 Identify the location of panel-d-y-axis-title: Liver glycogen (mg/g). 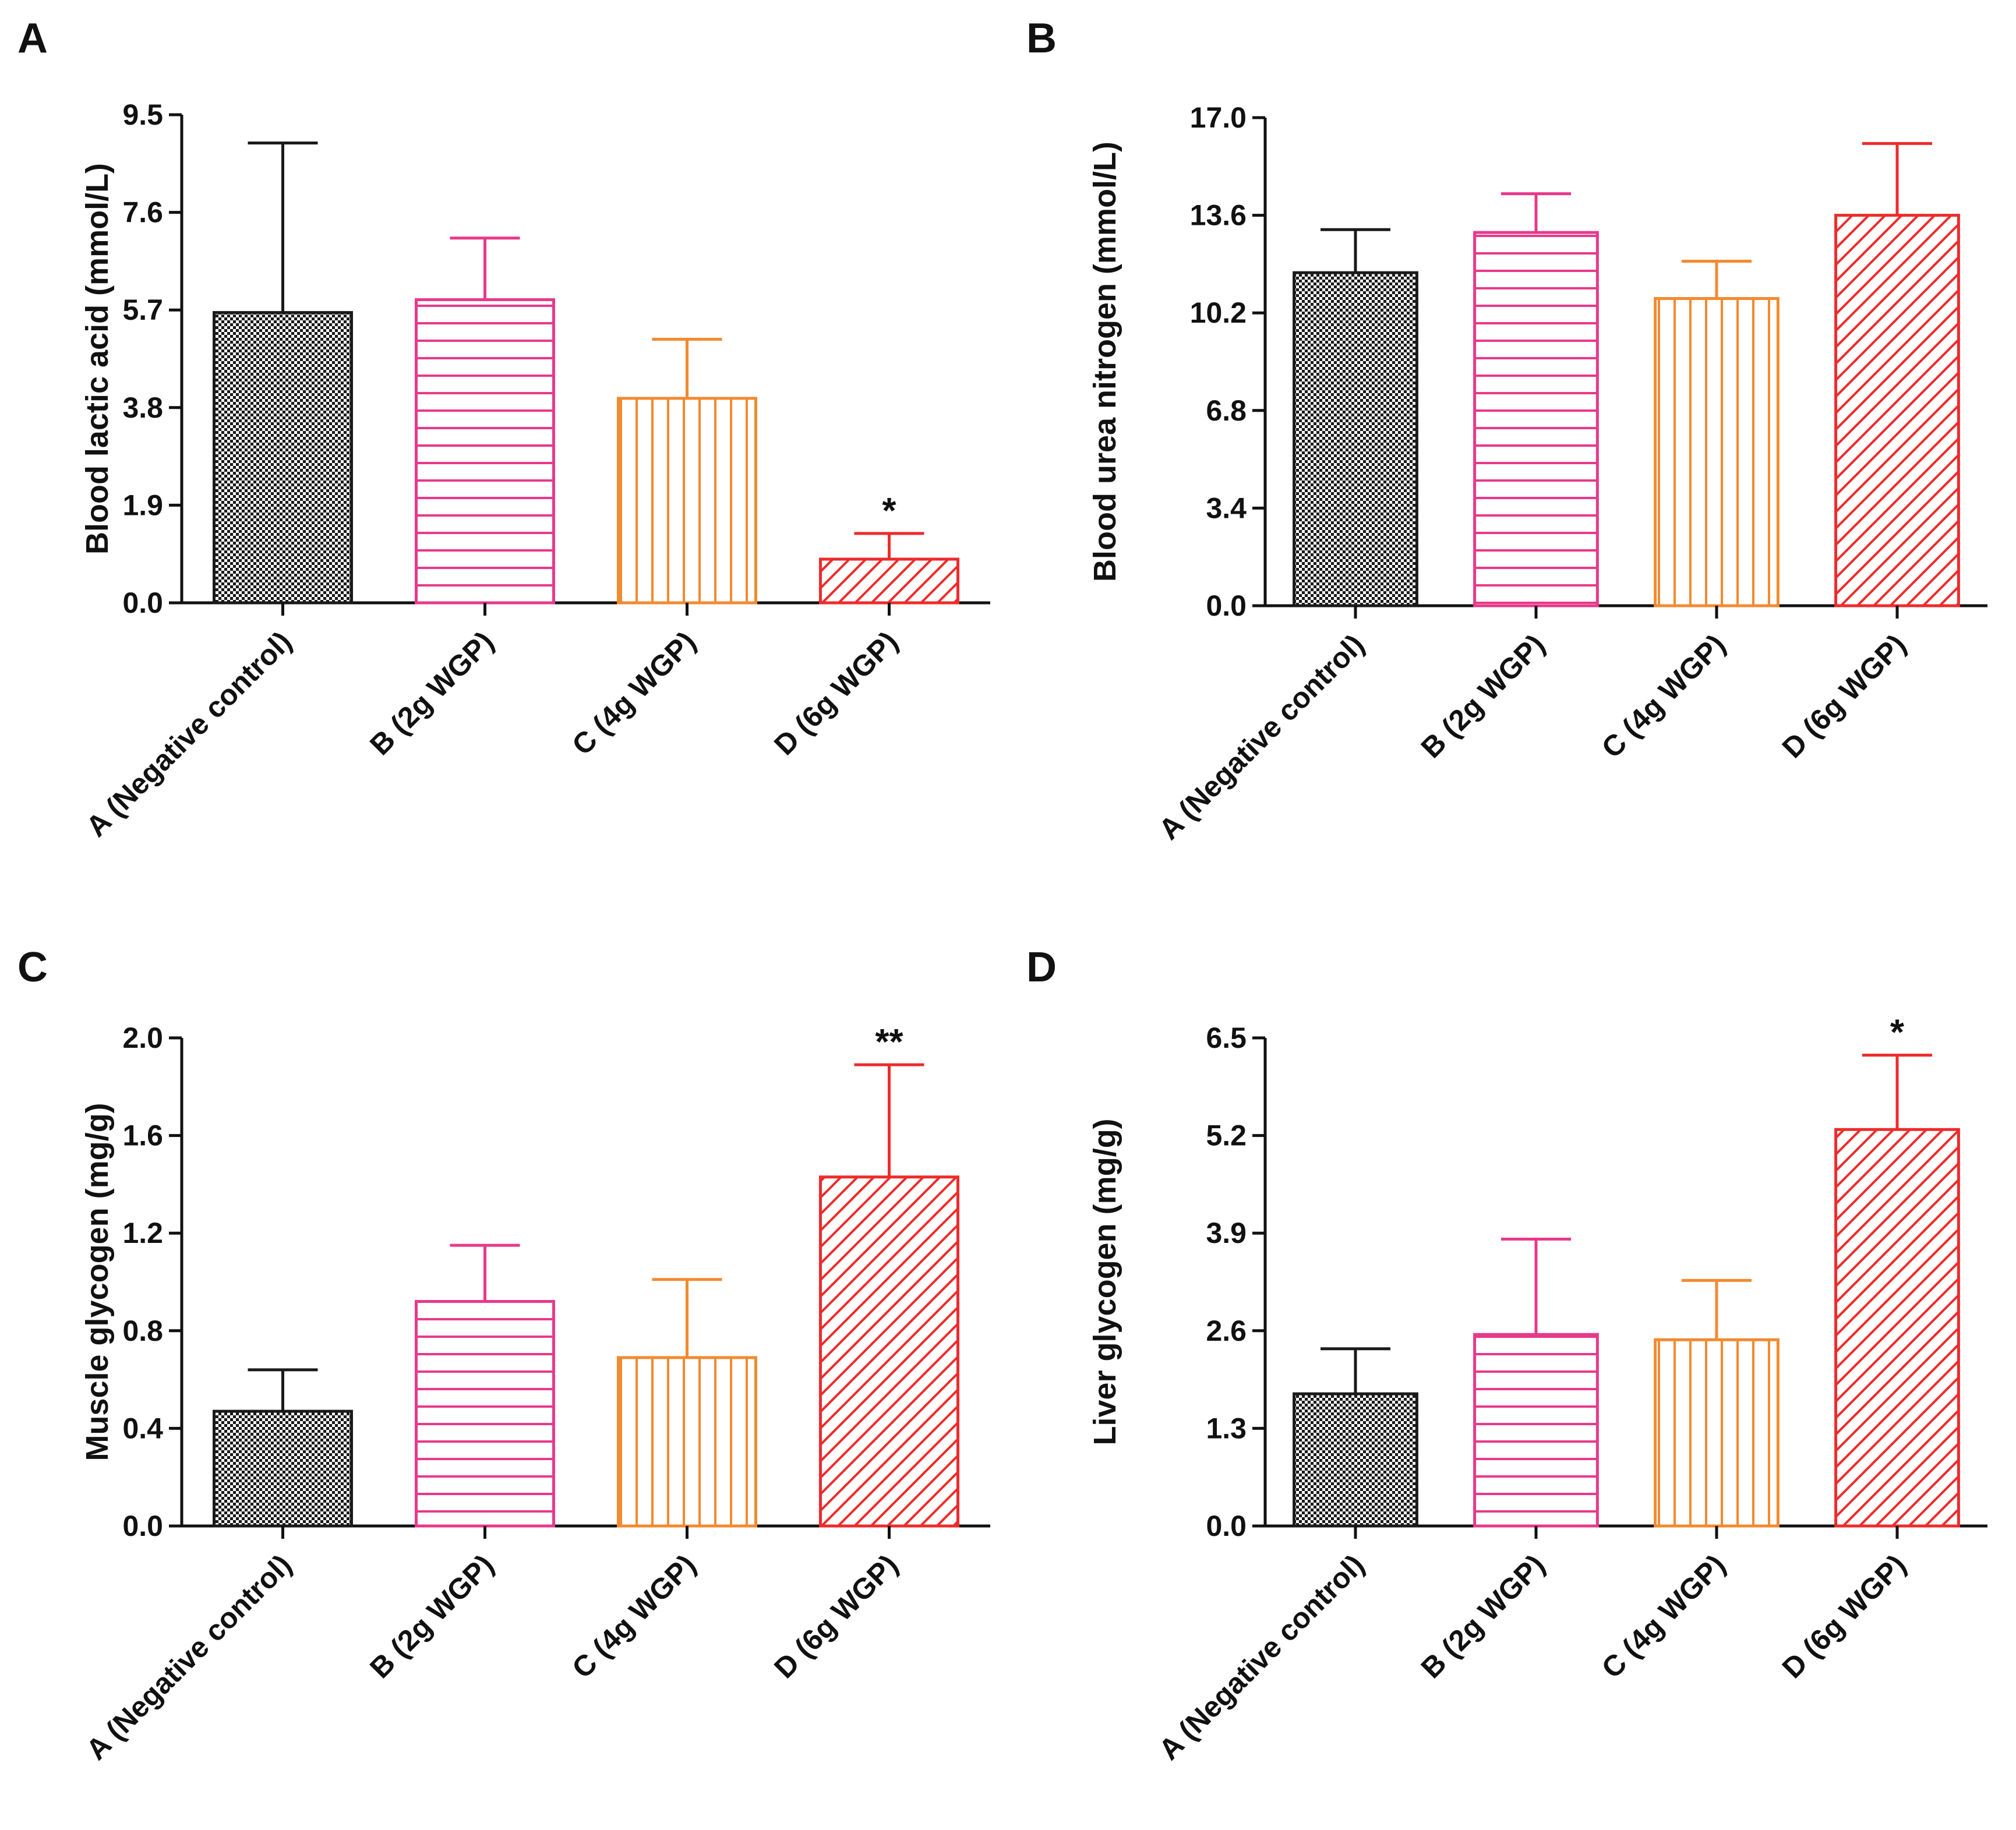
(1105, 1281).